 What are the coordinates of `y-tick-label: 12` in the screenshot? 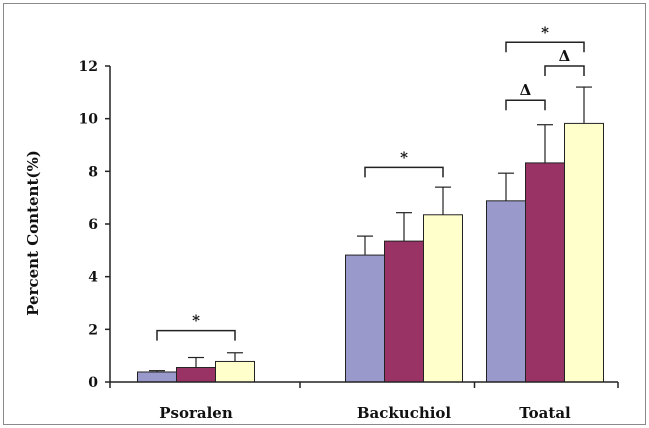 It's located at (88, 67).